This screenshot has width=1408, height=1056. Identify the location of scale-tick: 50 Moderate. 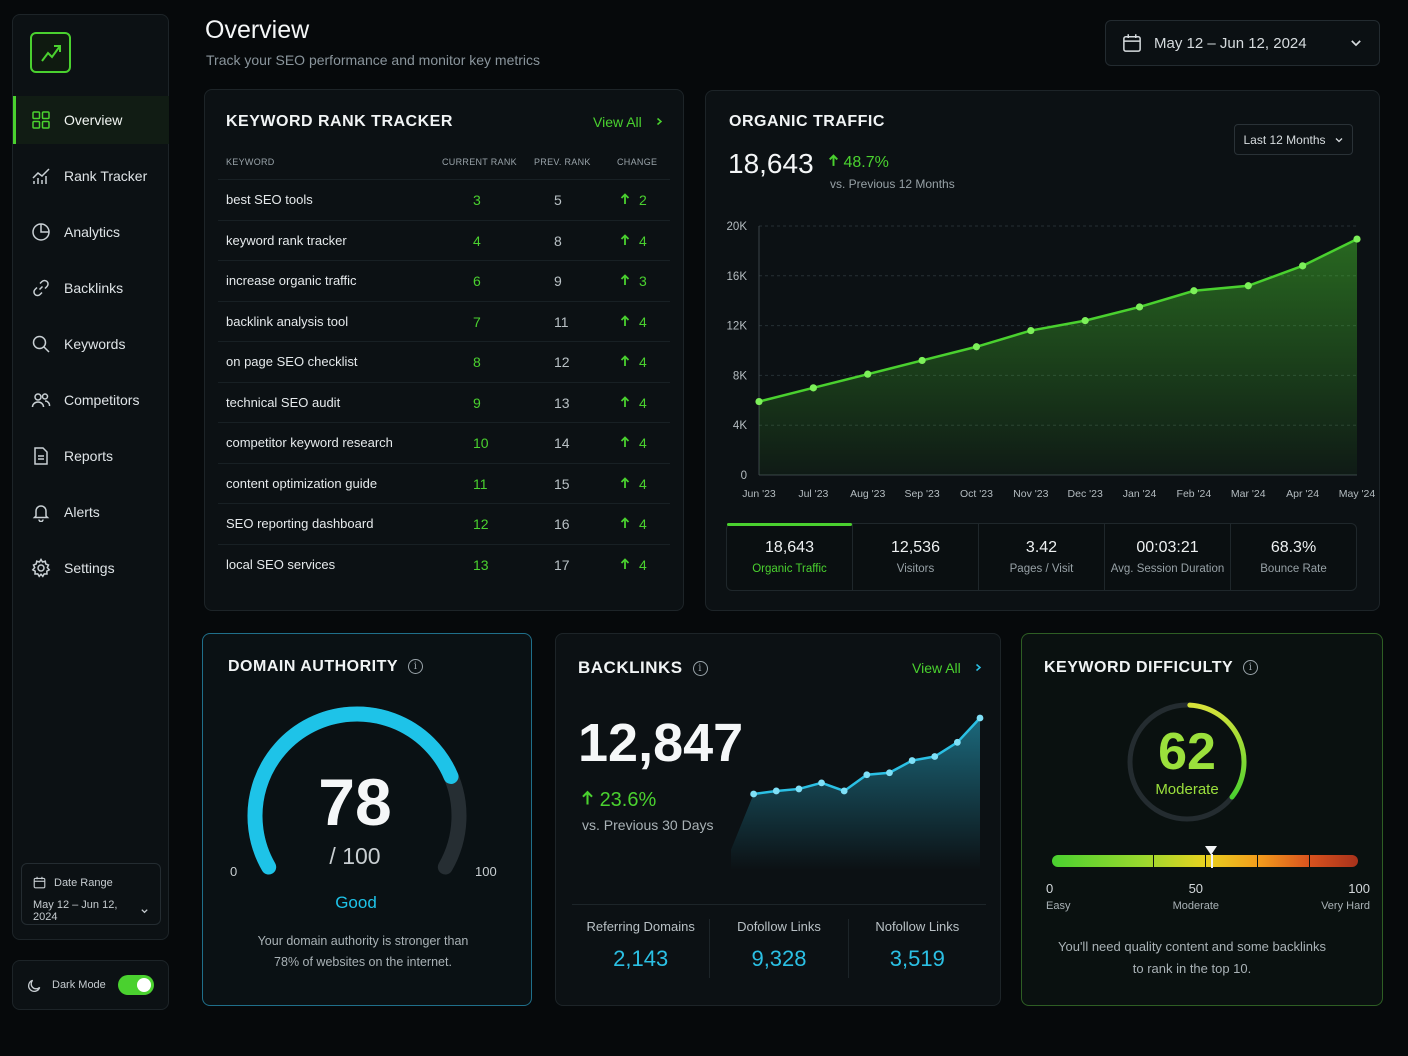
(1196, 896).